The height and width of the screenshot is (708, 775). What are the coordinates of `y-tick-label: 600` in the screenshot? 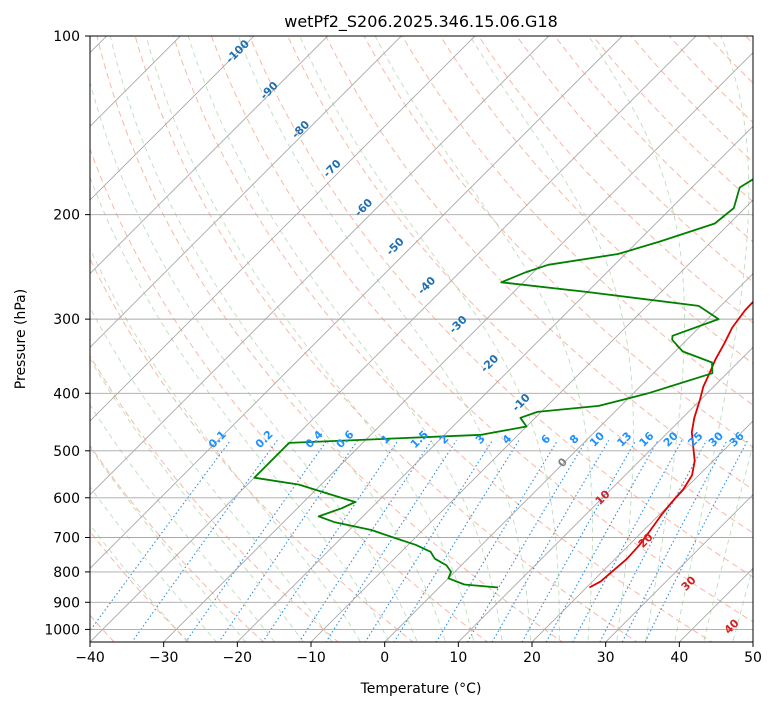 It's located at (66, 499).